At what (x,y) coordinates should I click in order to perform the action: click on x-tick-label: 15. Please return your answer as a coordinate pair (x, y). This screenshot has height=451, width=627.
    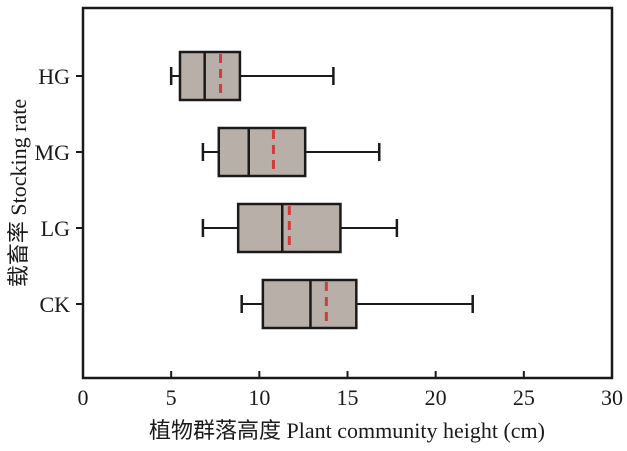
    Looking at the image, I should click on (348, 397).